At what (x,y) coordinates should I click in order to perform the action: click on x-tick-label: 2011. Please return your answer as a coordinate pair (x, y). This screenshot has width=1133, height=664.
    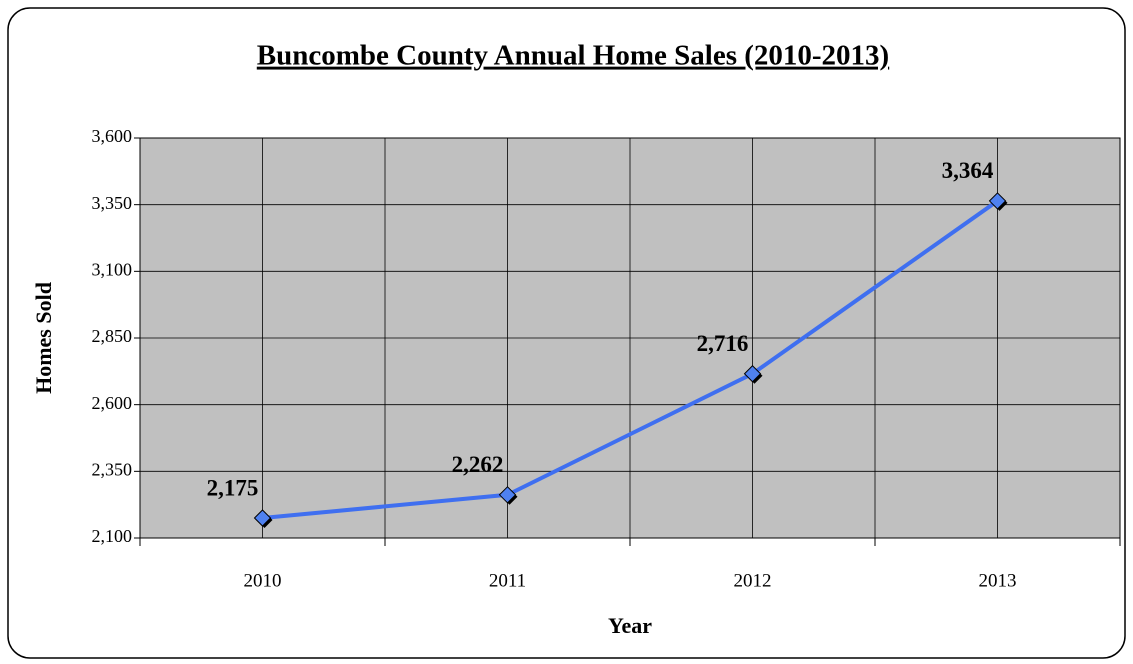
    Looking at the image, I should click on (507, 580).